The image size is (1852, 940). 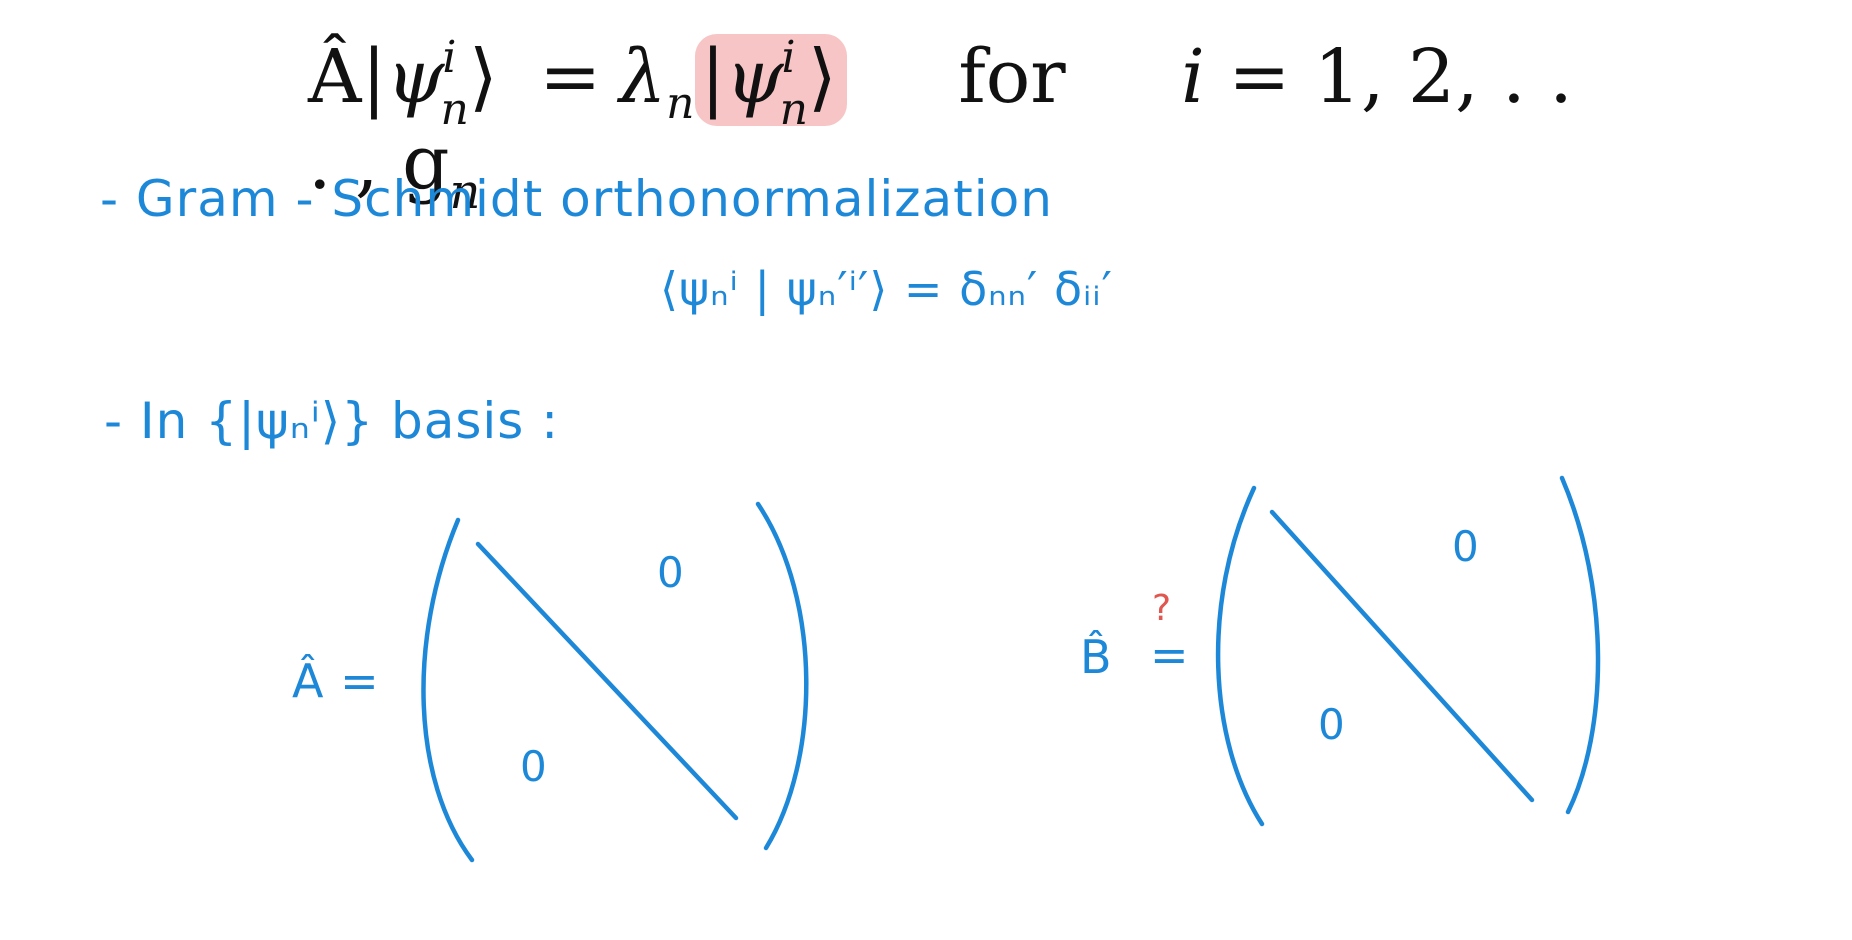 What do you see at coordinates (429, 83) in the screenshot?
I see `ket-left: |ψin⟩` at bounding box center [429, 83].